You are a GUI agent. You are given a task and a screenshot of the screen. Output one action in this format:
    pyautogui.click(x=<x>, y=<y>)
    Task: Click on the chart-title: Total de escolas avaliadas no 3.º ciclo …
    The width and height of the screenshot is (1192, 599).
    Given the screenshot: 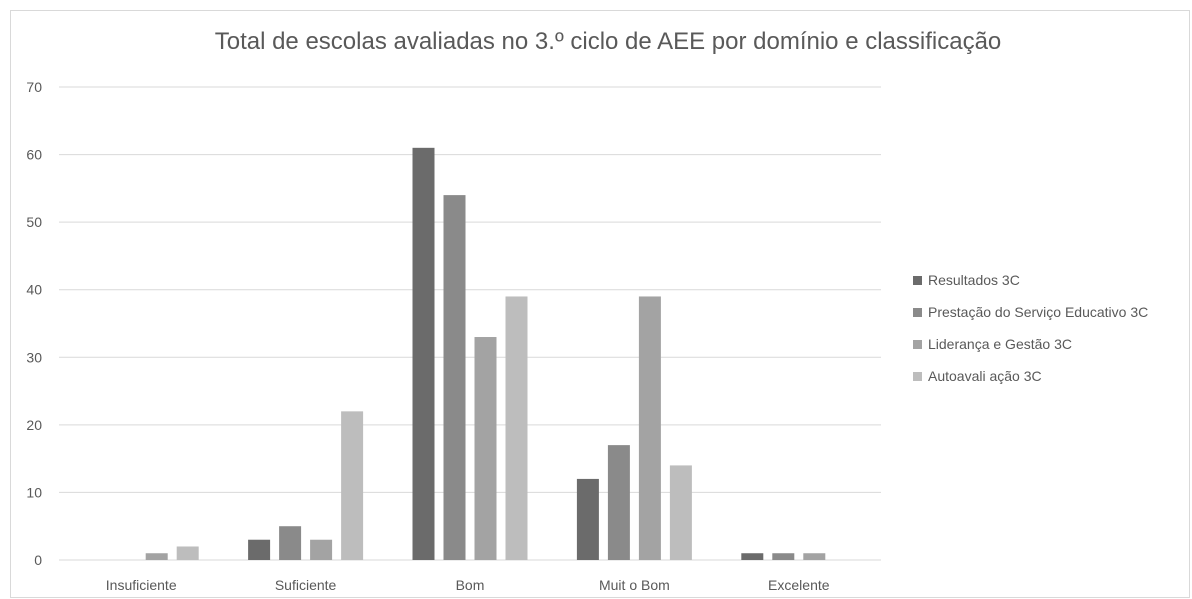 What is the action you would take?
    pyautogui.click(x=608, y=41)
    